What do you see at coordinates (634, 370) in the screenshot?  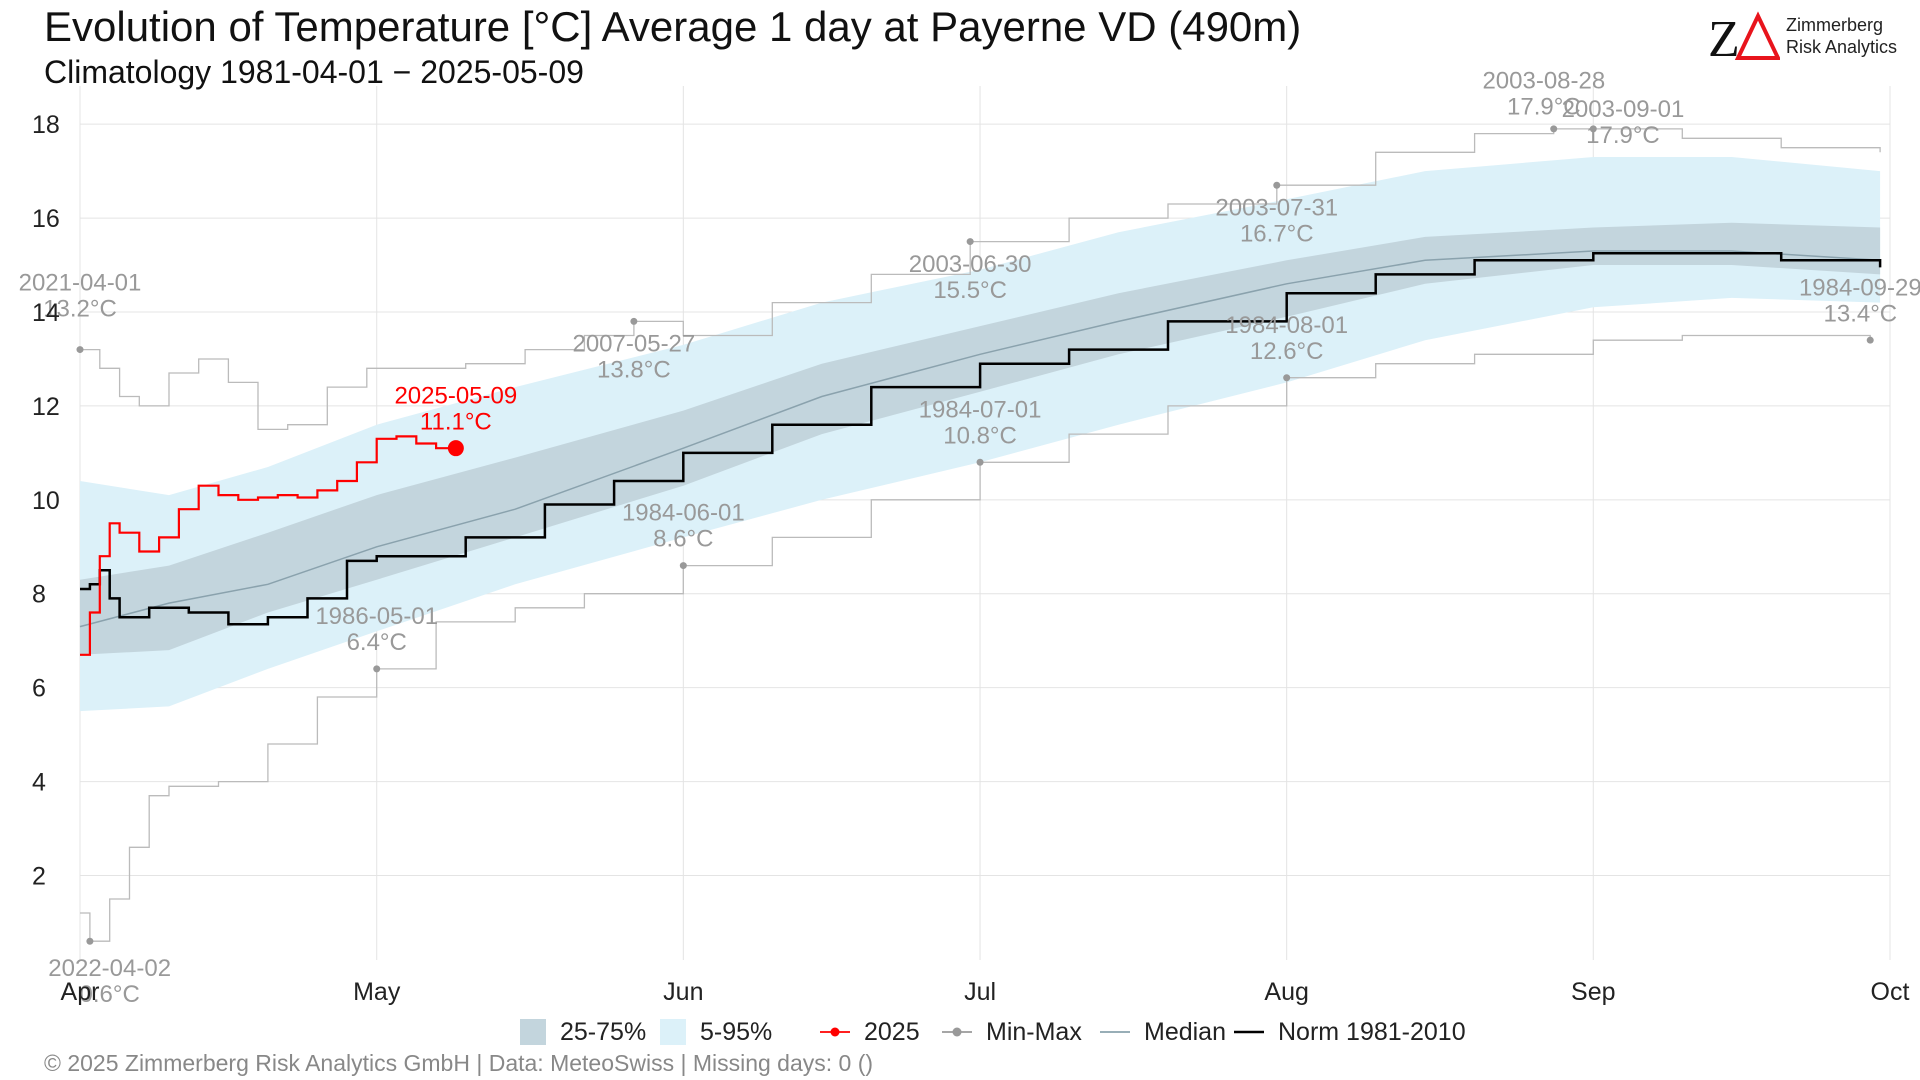 I see `annotation-value: 13.8°C` at bounding box center [634, 370].